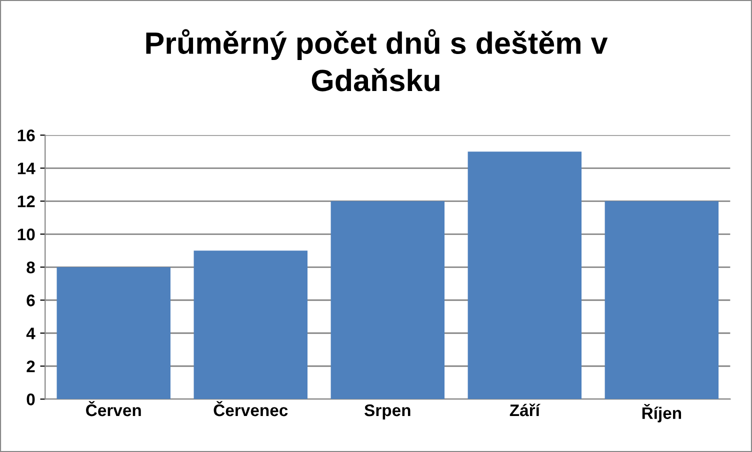  What do you see at coordinates (27, 168) in the screenshot?
I see `y-tick-label: 14` at bounding box center [27, 168].